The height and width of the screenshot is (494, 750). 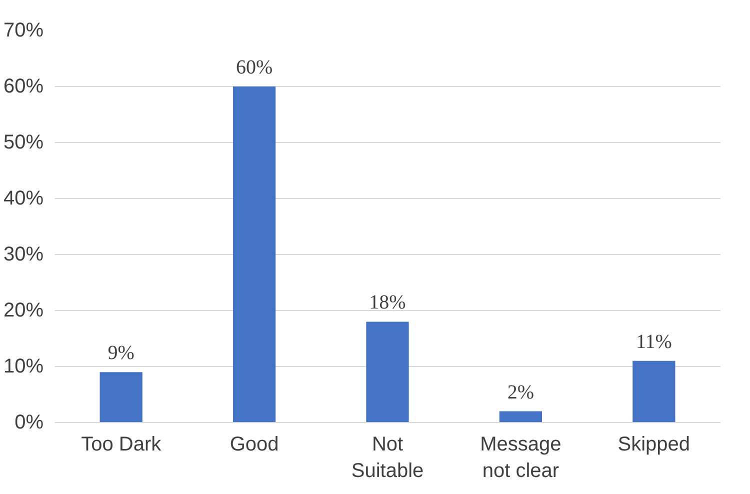 I want to click on y-tick-label: 0%, so click(x=29, y=423).